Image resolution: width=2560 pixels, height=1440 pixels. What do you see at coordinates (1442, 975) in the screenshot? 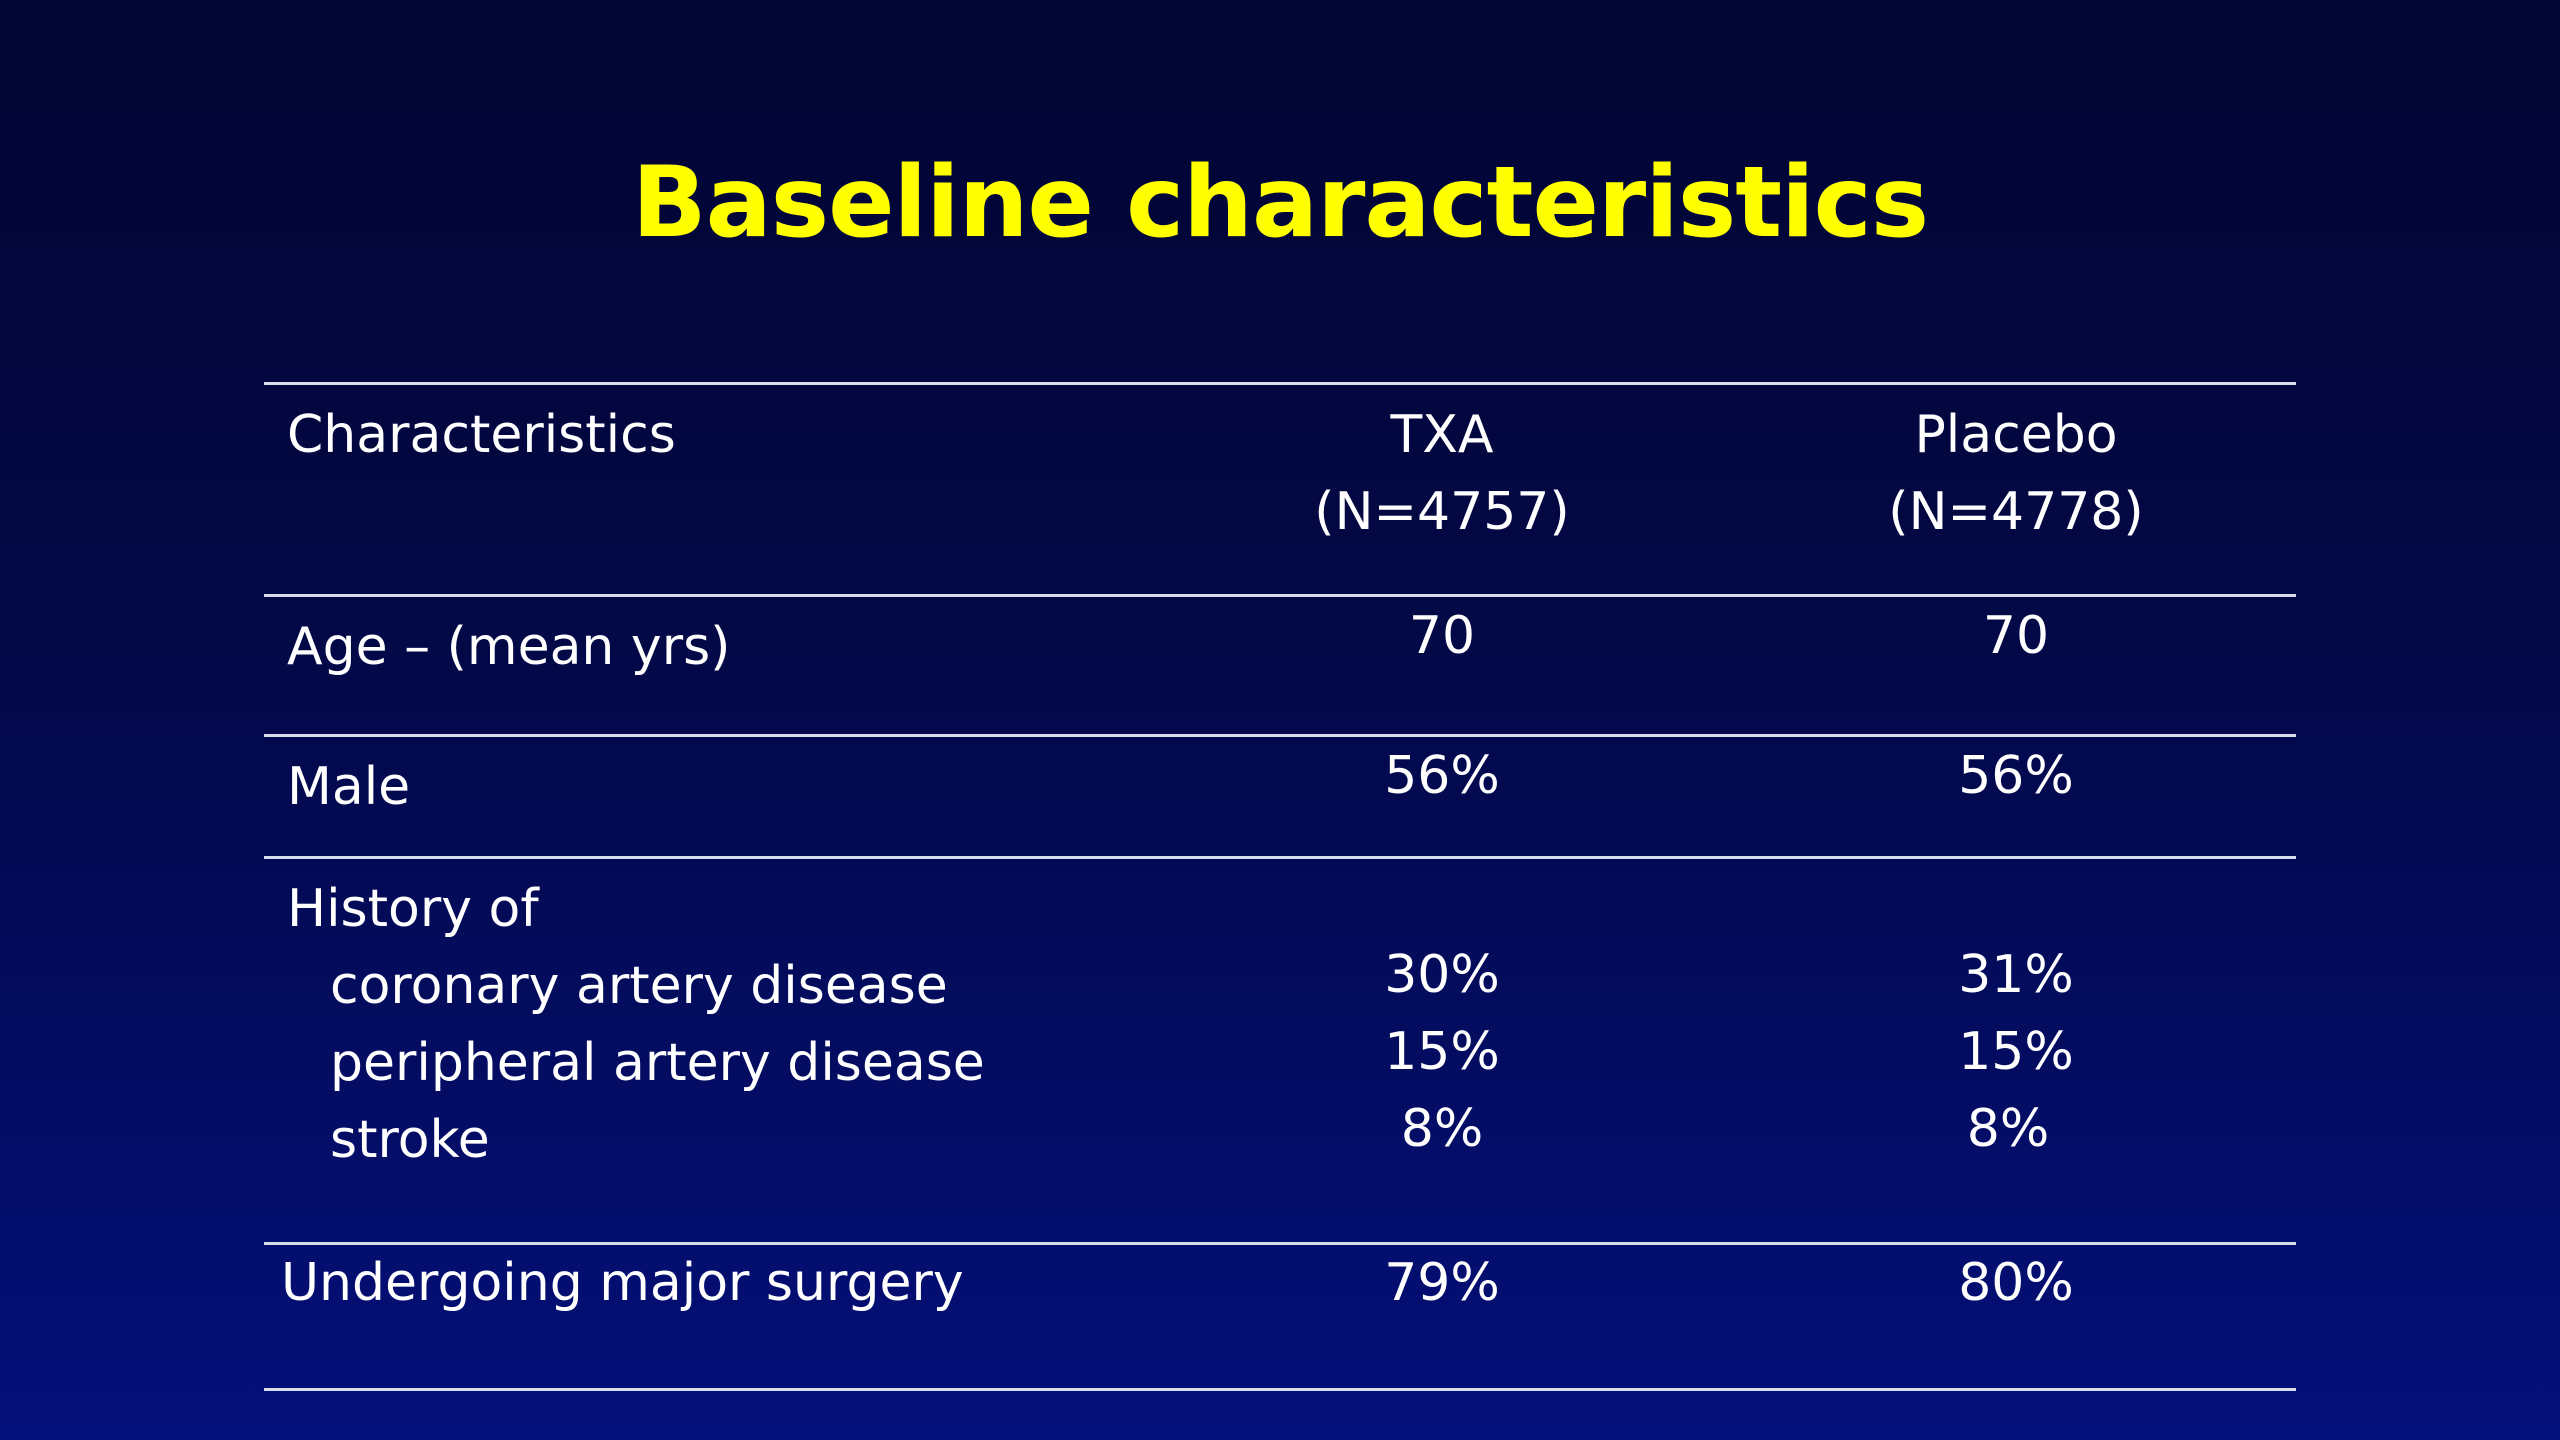
I see `history-cad-txa: 30%` at bounding box center [1442, 975].